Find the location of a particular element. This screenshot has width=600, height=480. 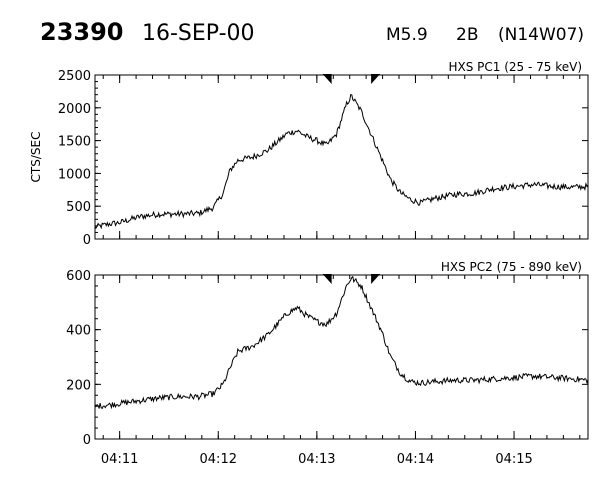

optical-class: 2B is located at coordinates (467, 35).